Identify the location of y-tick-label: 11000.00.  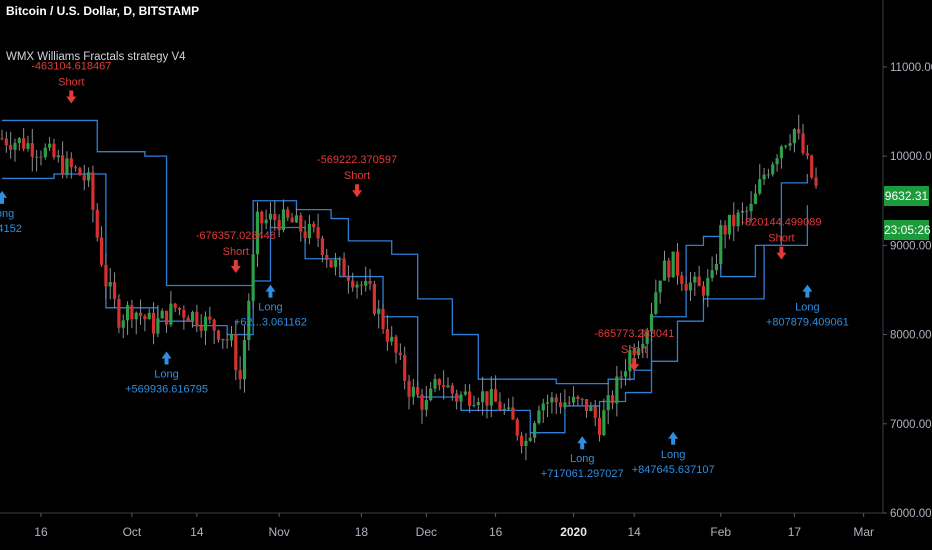
(911, 68).